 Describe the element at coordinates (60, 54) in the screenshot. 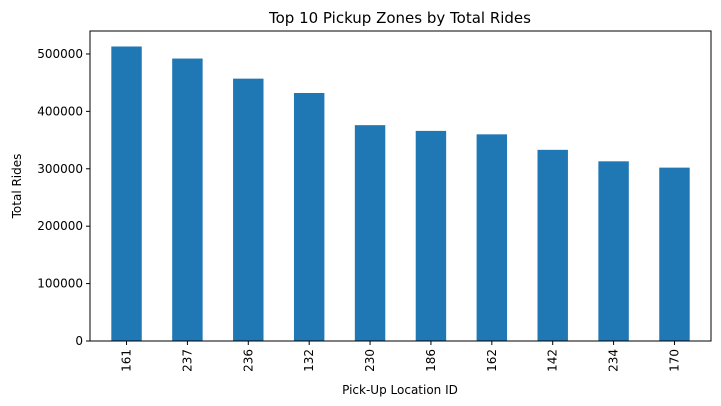

I see `y-tick-label: 500000` at that location.